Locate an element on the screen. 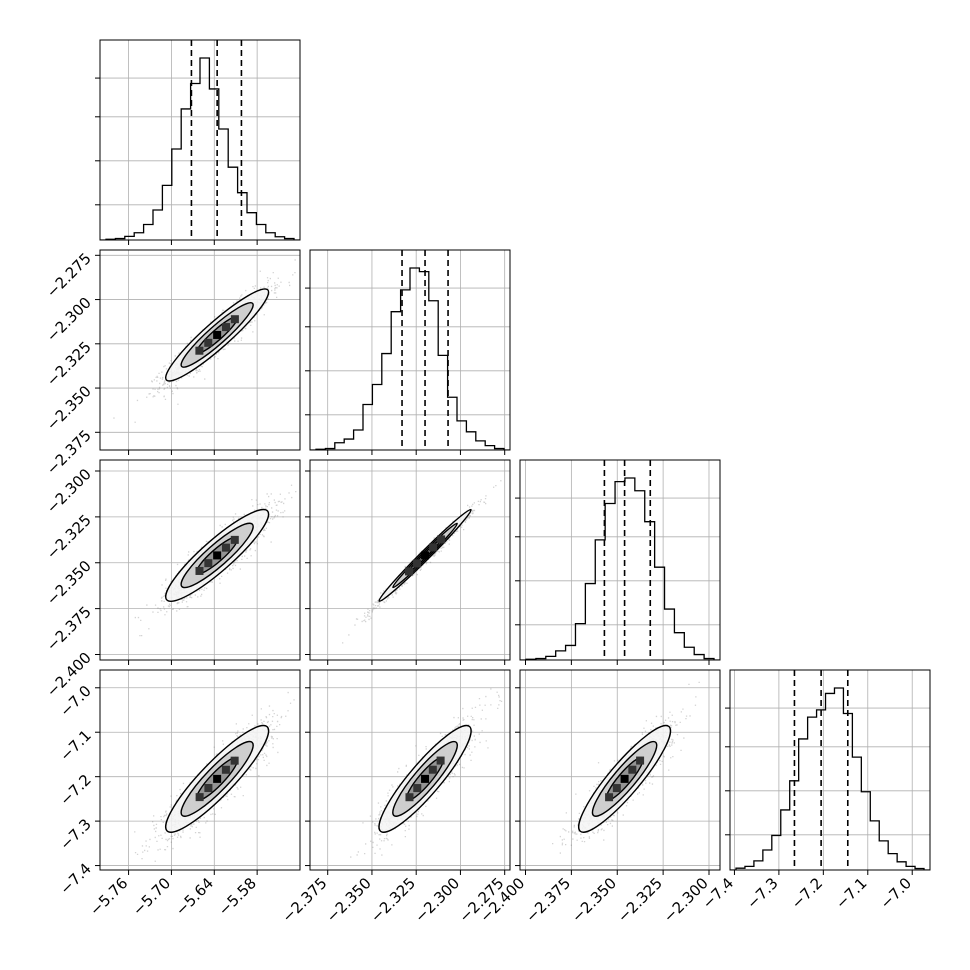 The width and height of the screenshot is (970, 970). y-tick-label: −2.275 is located at coordinates (69, 275).